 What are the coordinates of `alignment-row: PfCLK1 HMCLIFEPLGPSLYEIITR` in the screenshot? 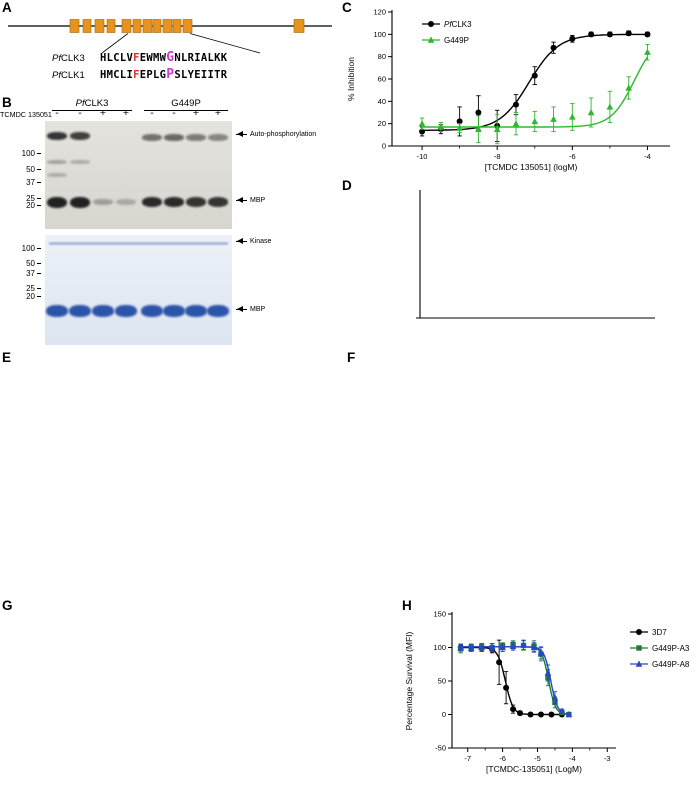 It's located at (139, 75).